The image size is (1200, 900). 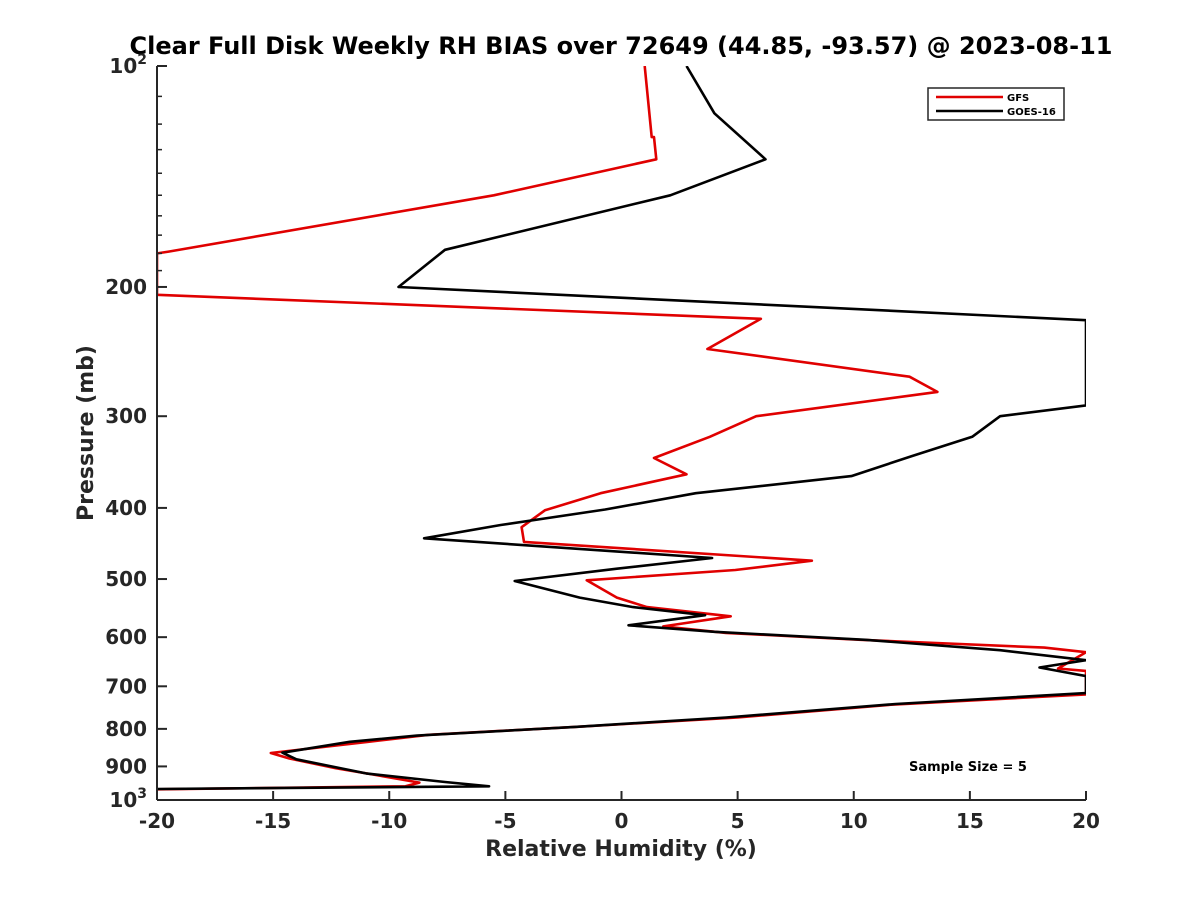 I want to click on y-axis-title: Pressure (mb), so click(x=86, y=433).